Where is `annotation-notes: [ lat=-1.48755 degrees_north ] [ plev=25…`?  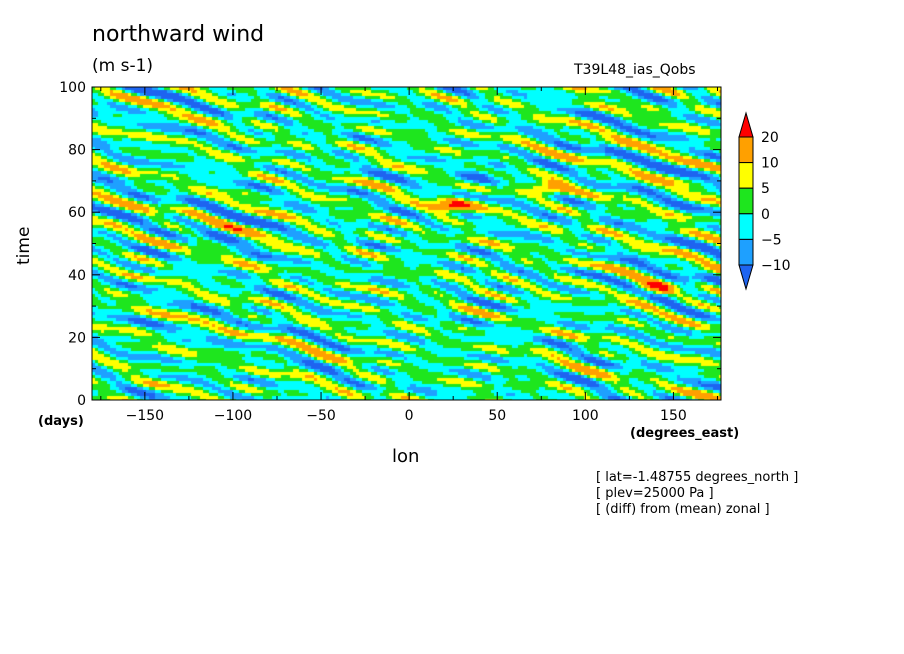 annotation-notes: [ lat=-1.48755 degrees_north ] [ plev=25… is located at coordinates (697, 494).